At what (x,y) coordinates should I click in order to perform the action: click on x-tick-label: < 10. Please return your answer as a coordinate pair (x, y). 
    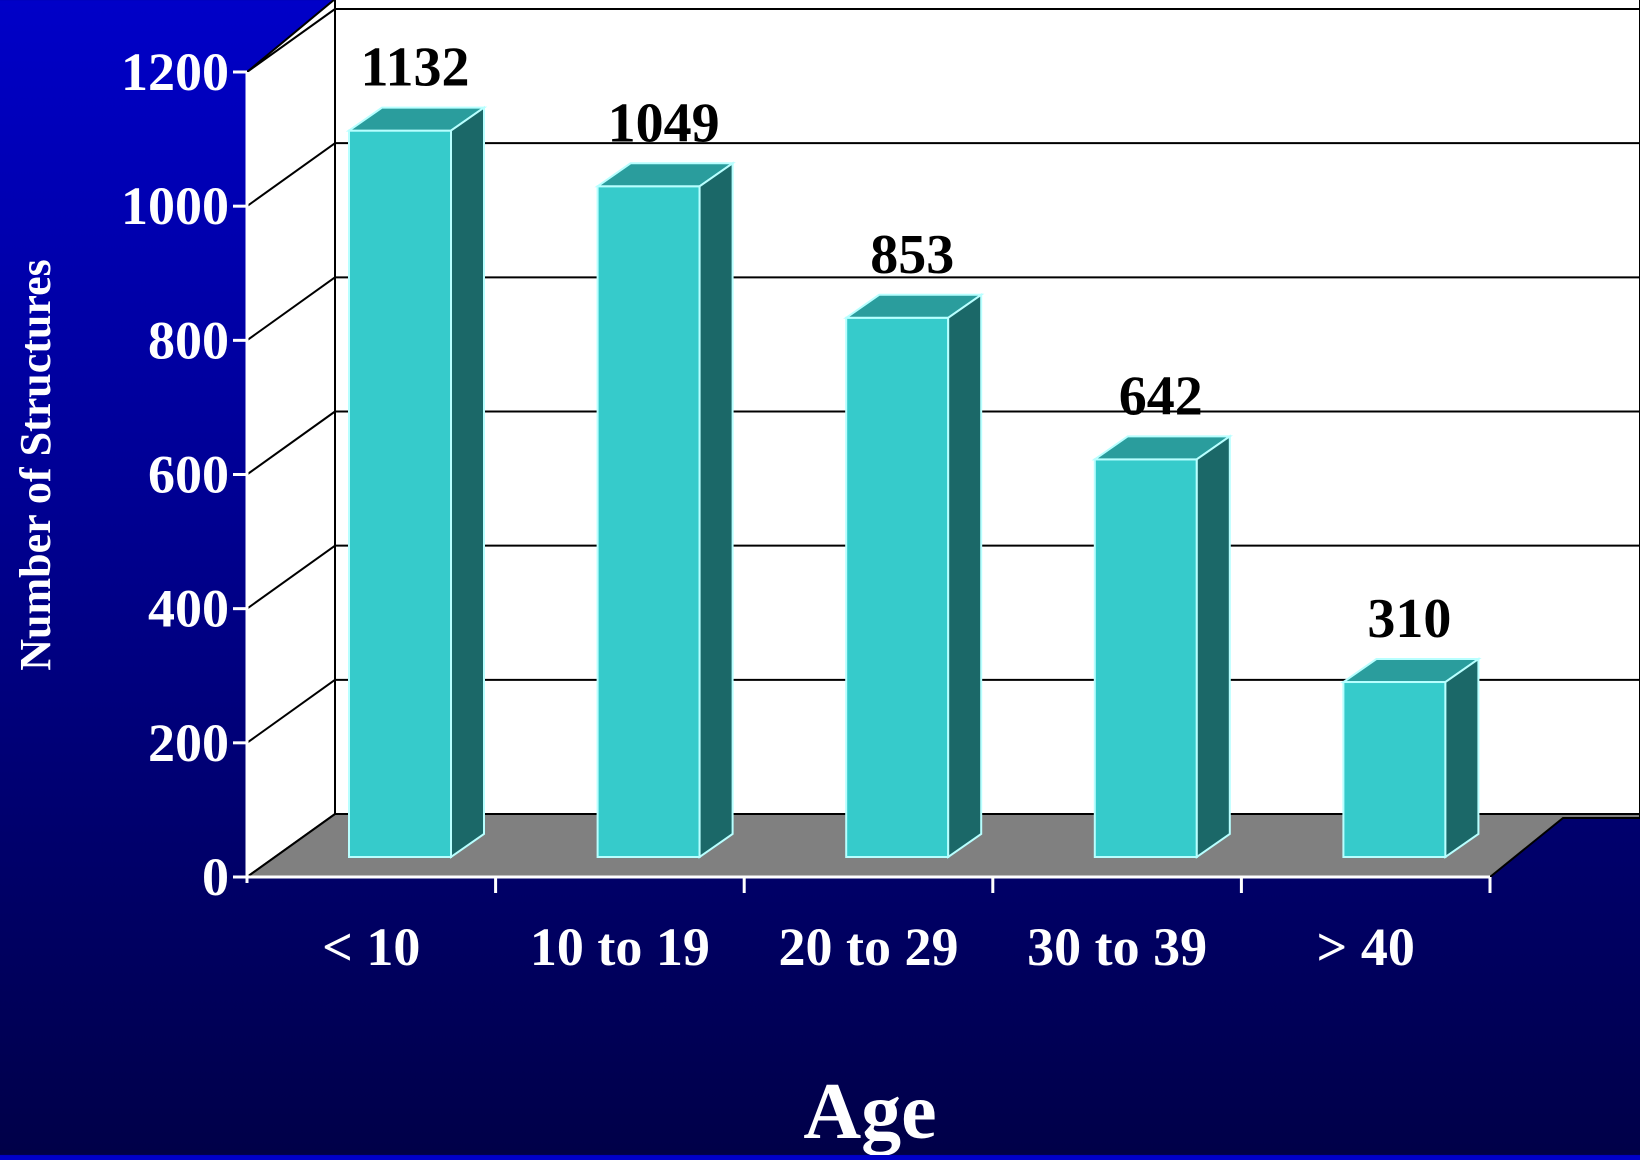
    Looking at the image, I should click on (371, 947).